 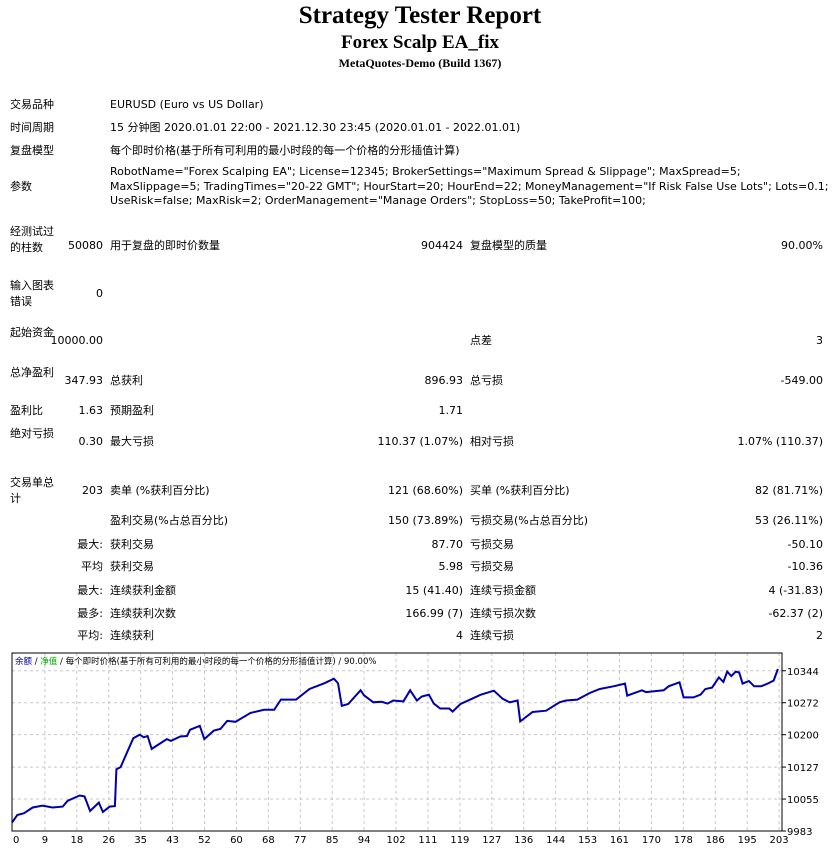 I want to click on stat-value-3: 4 (-31.83), so click(x=795, y=590).